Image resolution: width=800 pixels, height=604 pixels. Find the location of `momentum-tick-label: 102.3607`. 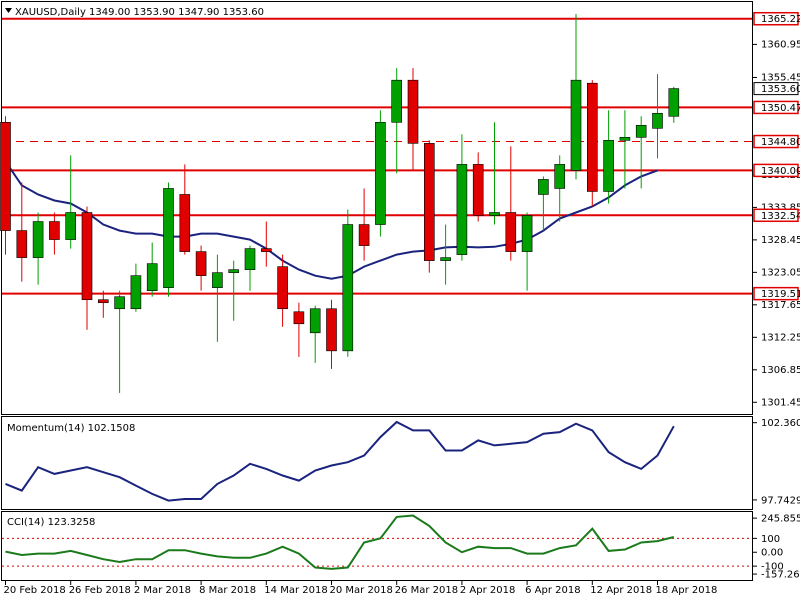

momentum-tick-label: 102.3607 is located at coordinates (780, 423).